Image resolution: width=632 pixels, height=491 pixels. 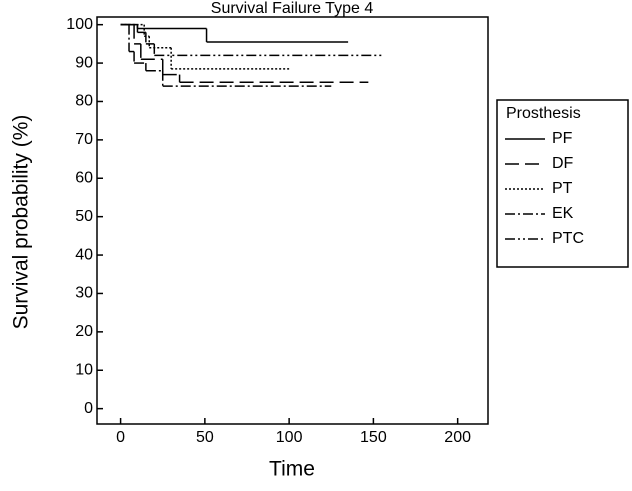 I want to click on x-tick-label: 50, so click(x=205, y=437).